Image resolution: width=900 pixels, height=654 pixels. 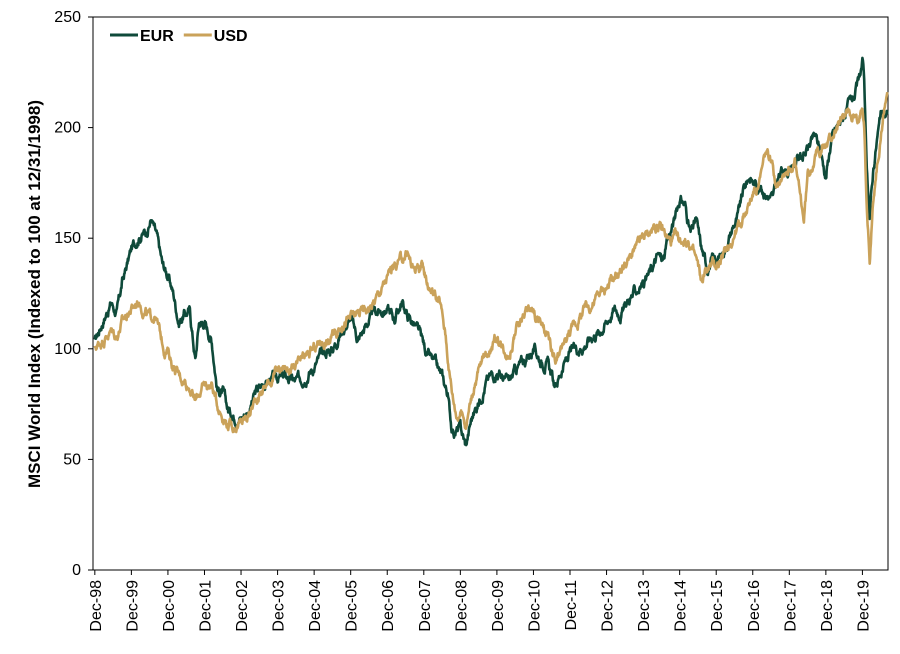 I want to click on legend-label-usd: USD, so click(x=231, y=36).